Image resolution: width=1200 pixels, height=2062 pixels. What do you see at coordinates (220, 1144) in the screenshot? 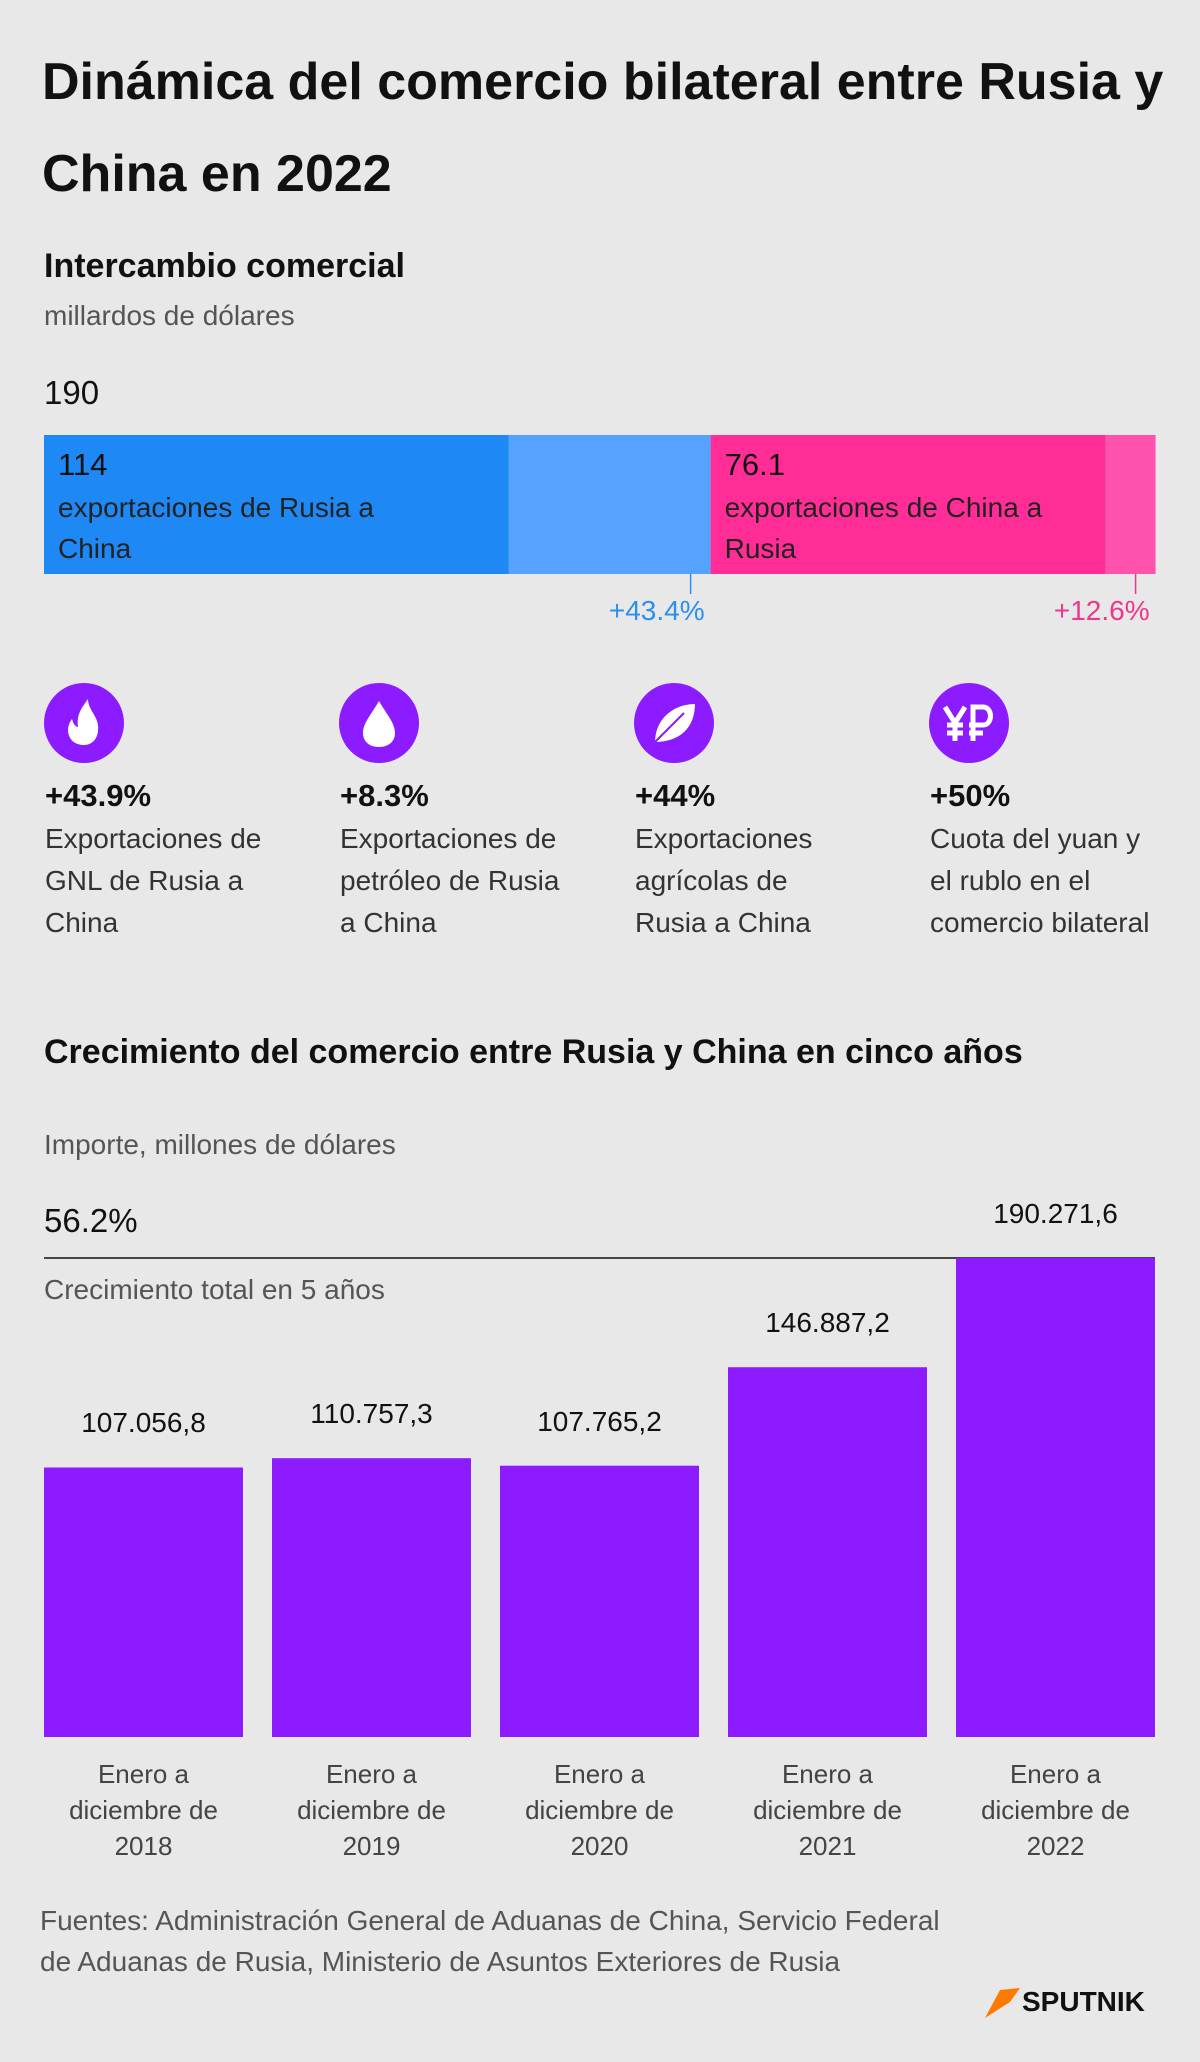
I see `section-subtitle: Importe, millones de dólares` at bounding box center [220, 1144].